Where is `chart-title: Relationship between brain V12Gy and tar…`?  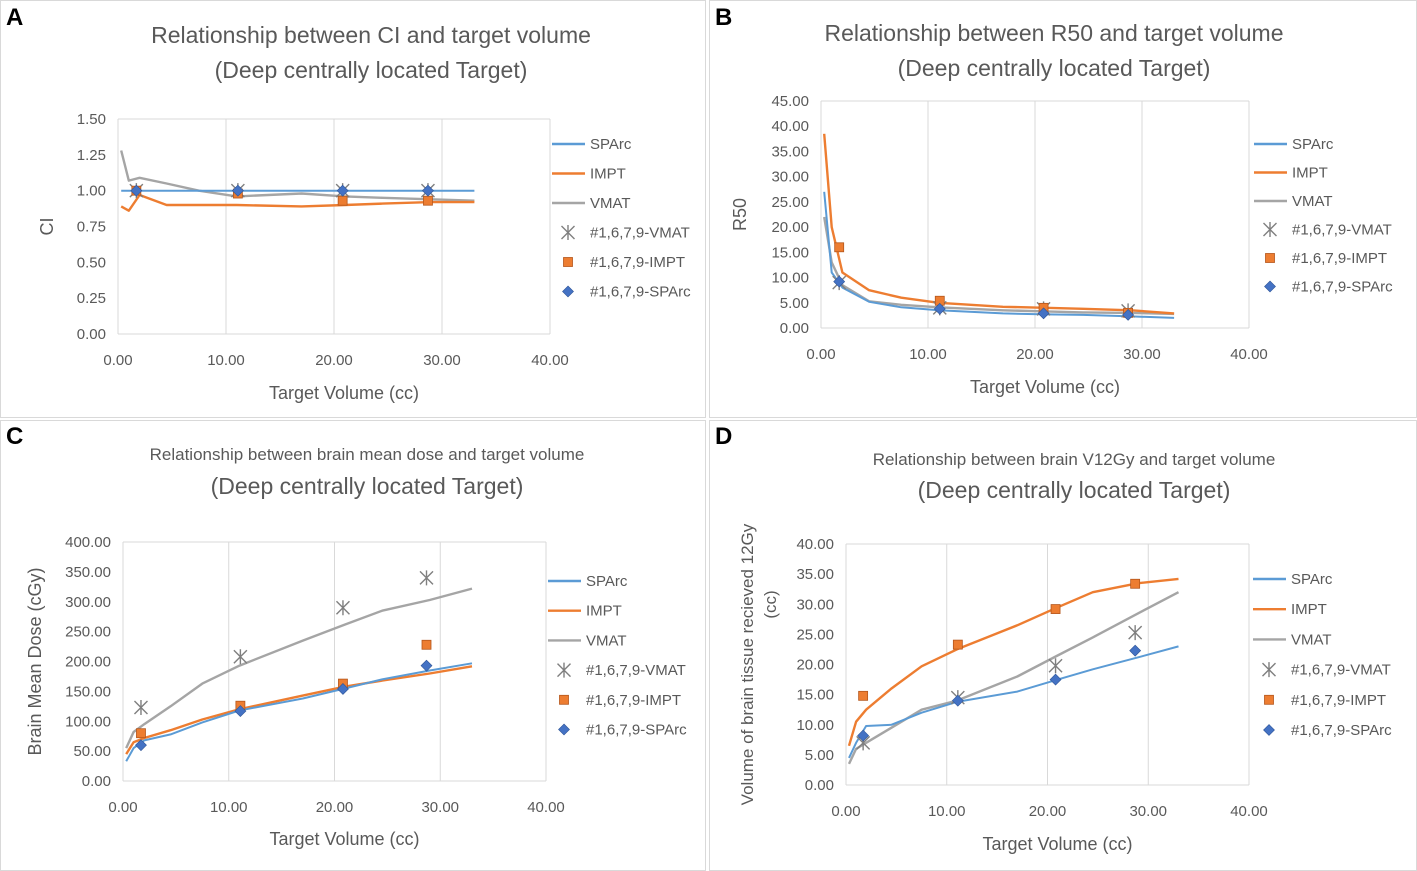
chart-title: Relationship between brain V12Gy and tar… is located at coordinates (1074, 459).